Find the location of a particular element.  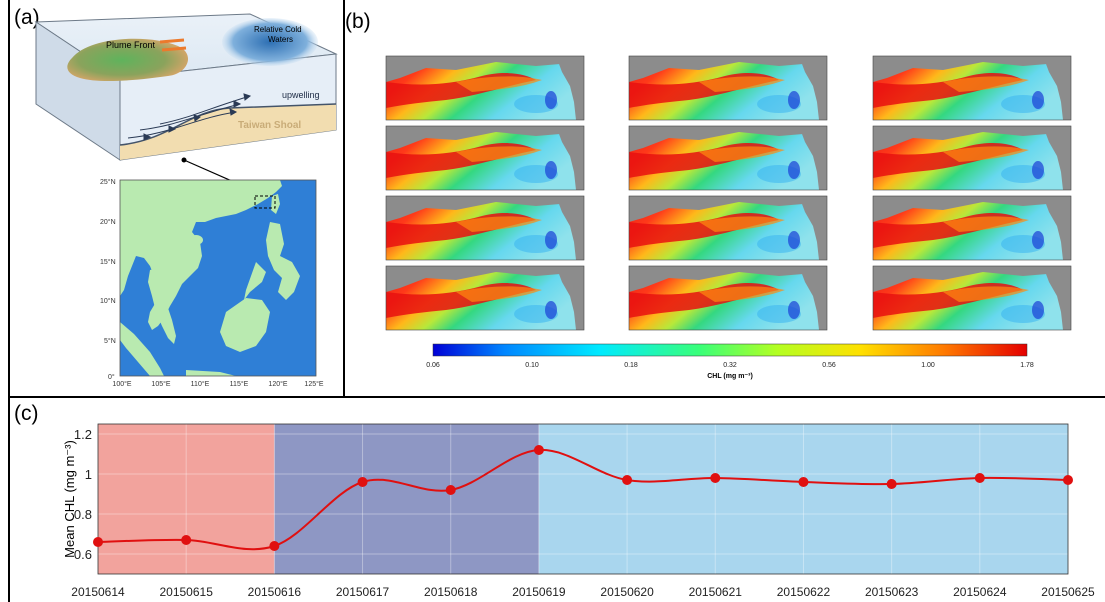

colorbar-ticks: 0.06 0.10 0.18 0.32 0.56 1.00 1.78 is located at coordinates (730, 365).